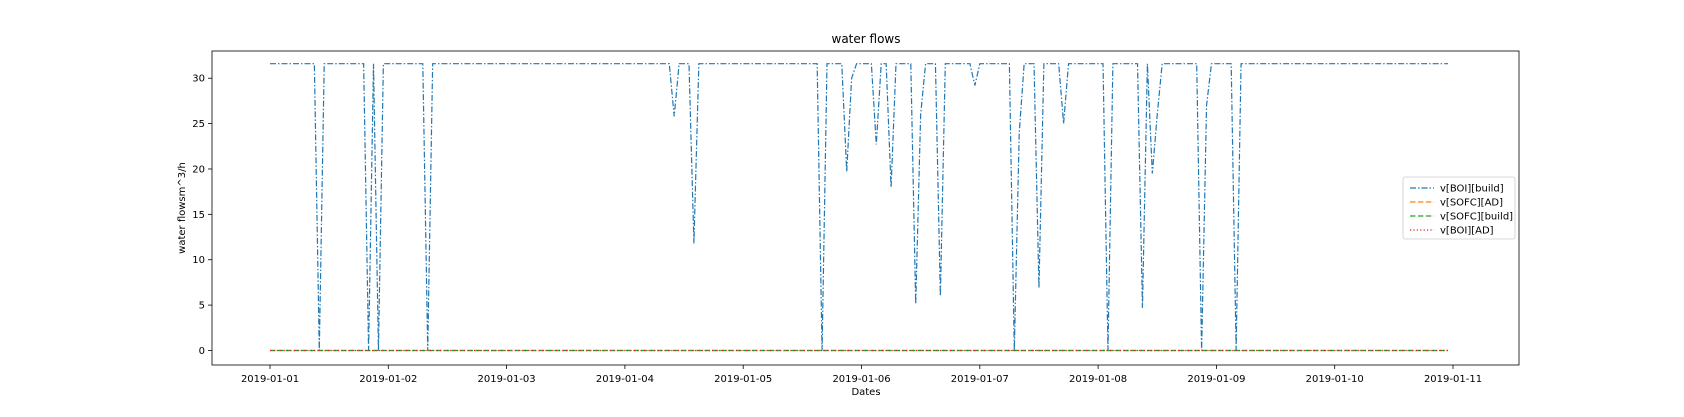 The image size is (1684, 417). I want to click on x-tick-label: 2019-01-05, so click(743, 379).